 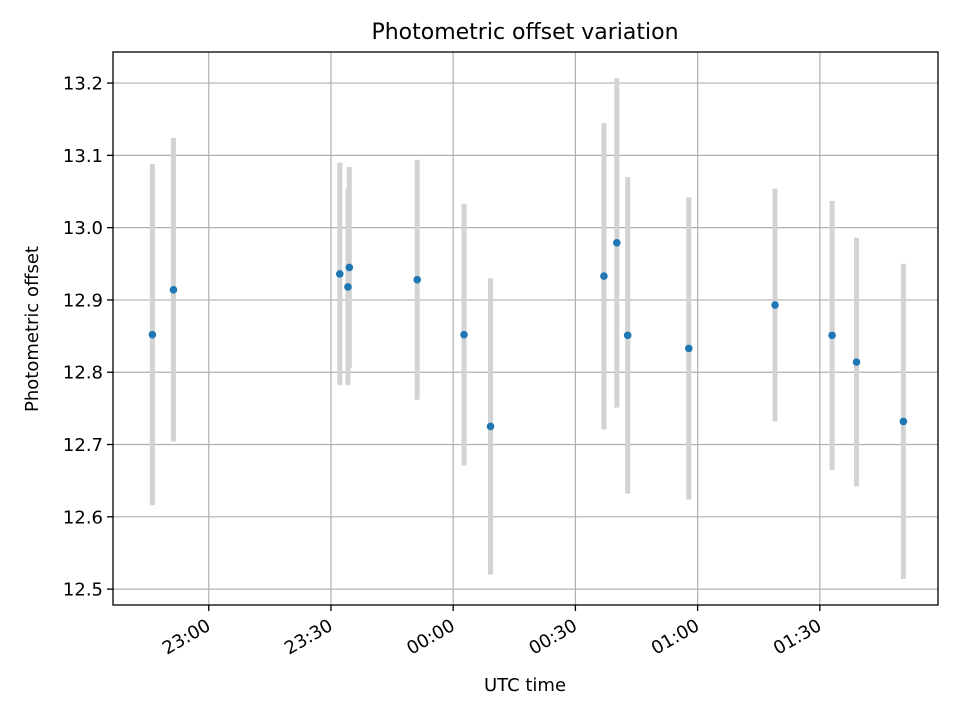 What do you see at coordinates (83, 156) in the screenshot?
I see `y-tick-label: 13.1` at bounding box center [83, 156].